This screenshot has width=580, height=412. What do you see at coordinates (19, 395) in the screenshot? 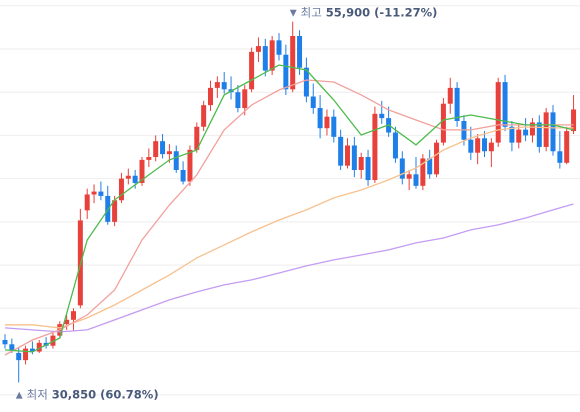
I see `annotation-marker: ▲` at bounding box center [19, 395].